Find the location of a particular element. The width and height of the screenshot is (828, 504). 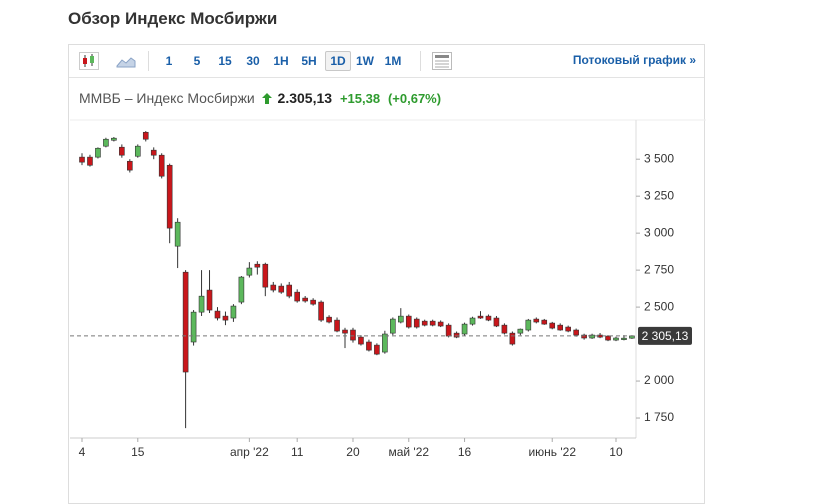

interval: 30 is located at coordinates (253, 61).